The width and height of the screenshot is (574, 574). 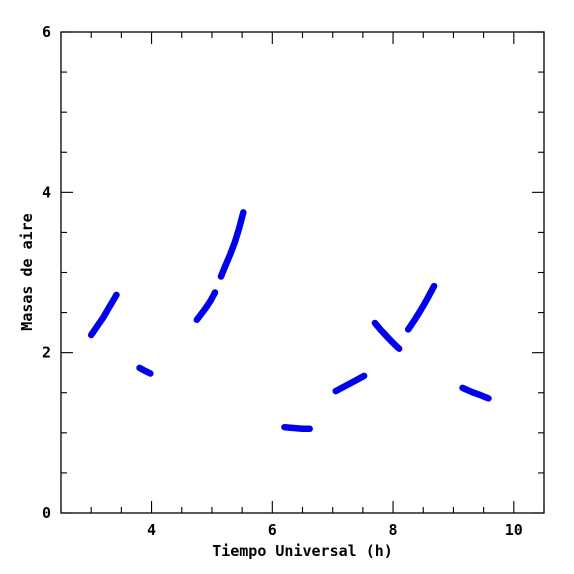 I want to click on x-tick-label: 8, so click(x=393, y=530).